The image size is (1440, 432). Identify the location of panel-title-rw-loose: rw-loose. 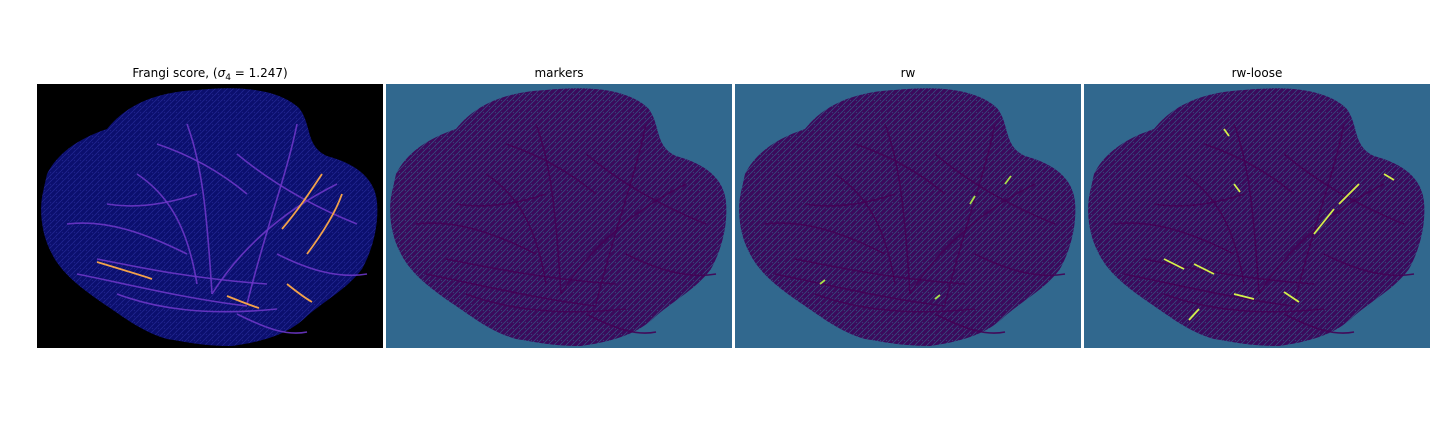
(1257, 73).